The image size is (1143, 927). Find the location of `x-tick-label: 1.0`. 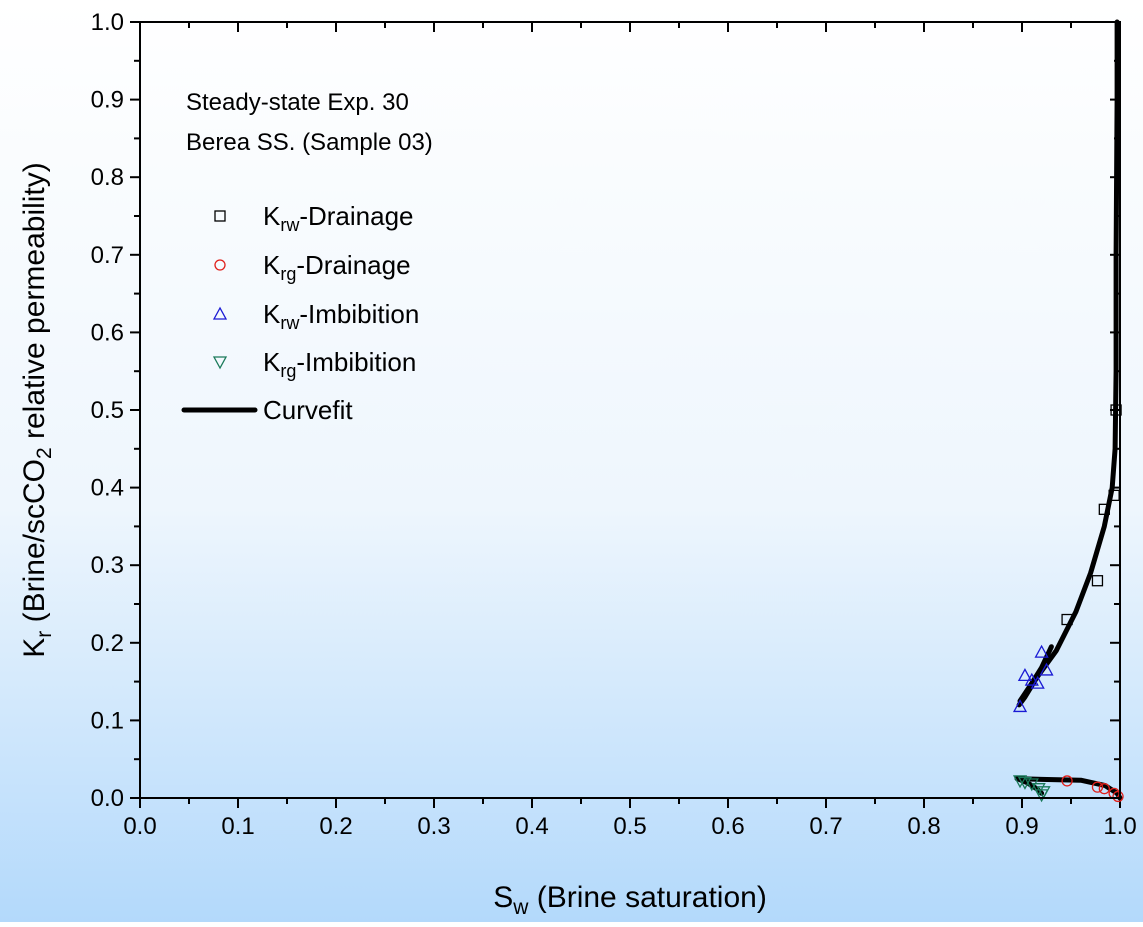

x-tick-label: 1.0 is located at coordinates (1119, 826).